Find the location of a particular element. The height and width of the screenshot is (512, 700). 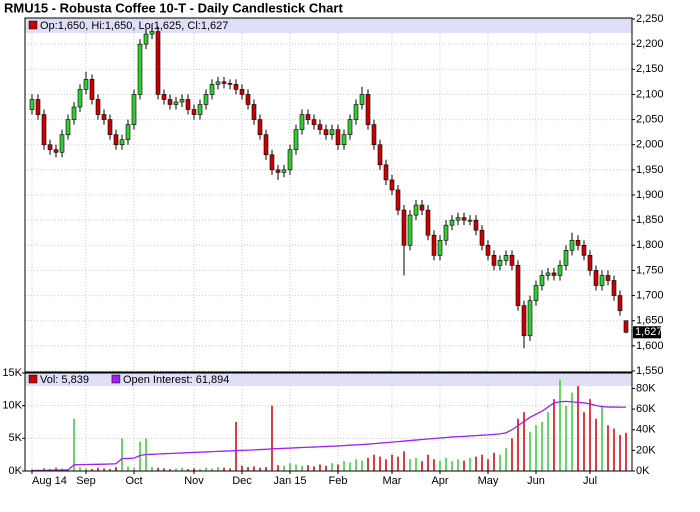

x-tick-label: Nov is located at coordinates (194, 481).